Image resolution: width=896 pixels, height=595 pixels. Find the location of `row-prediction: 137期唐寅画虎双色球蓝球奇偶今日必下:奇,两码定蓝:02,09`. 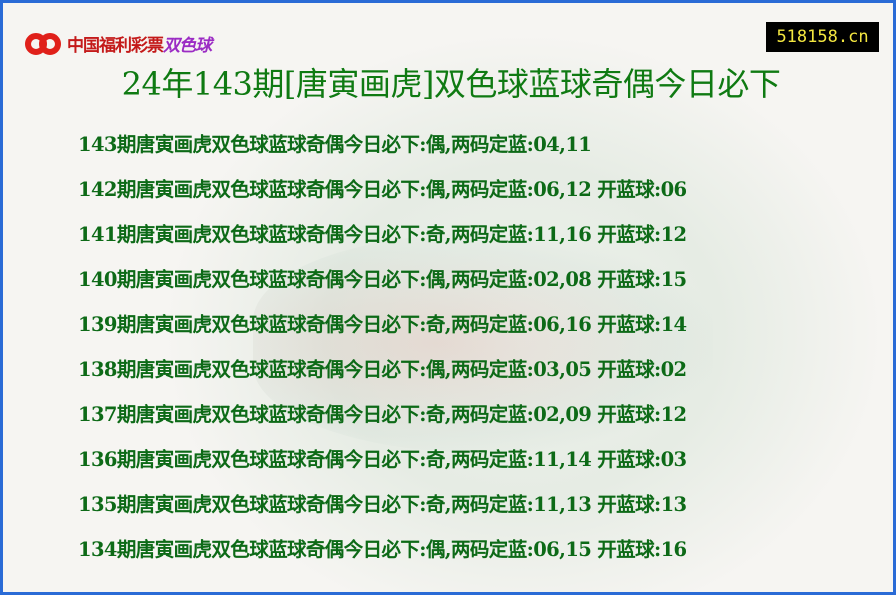

row-prediction: 137期唐寅画虎双色球蓝球奇偶今日必下:奇,两码定蓝:02,09 is located at coordinates (335, 414).